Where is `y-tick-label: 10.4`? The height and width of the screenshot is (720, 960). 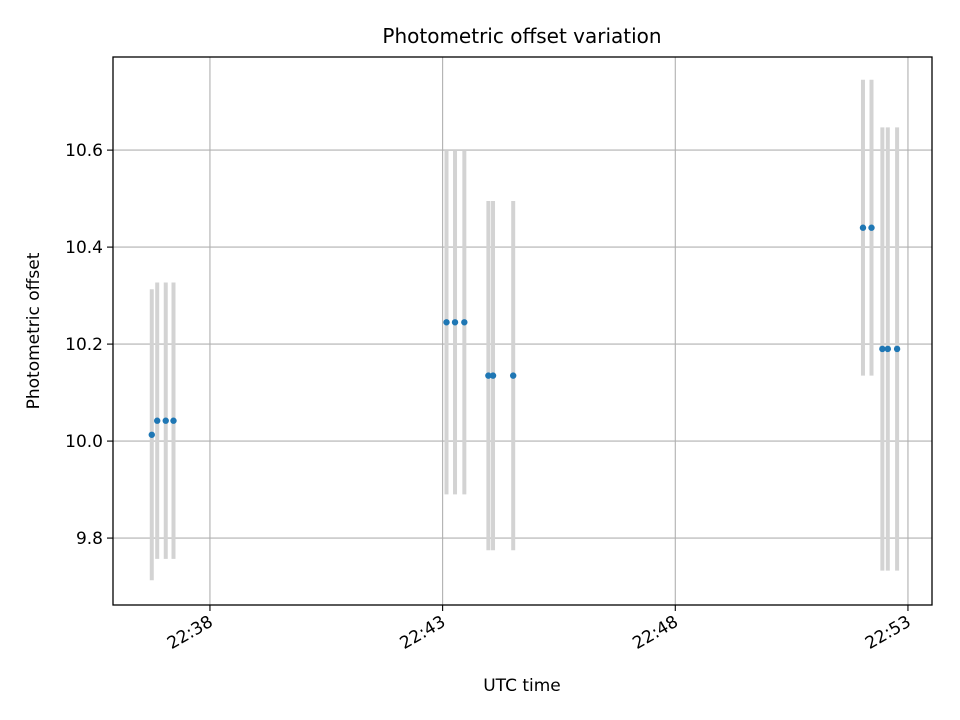 y-tick-label: 10.4 is located at coordinates (84, 248).